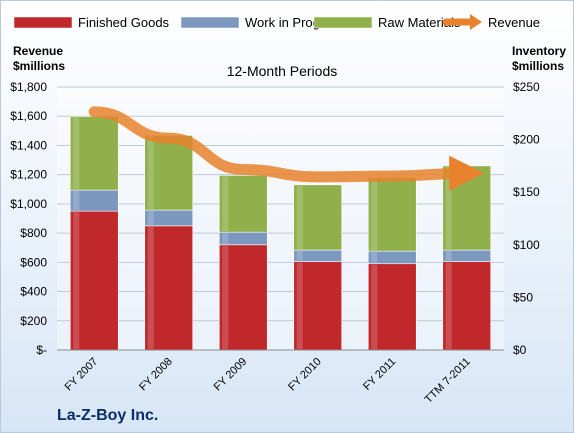  What do you see at coordinates (526, 245) in the screenshot?
I see `right-tick-label: $100` at bounding box center [526, 245].